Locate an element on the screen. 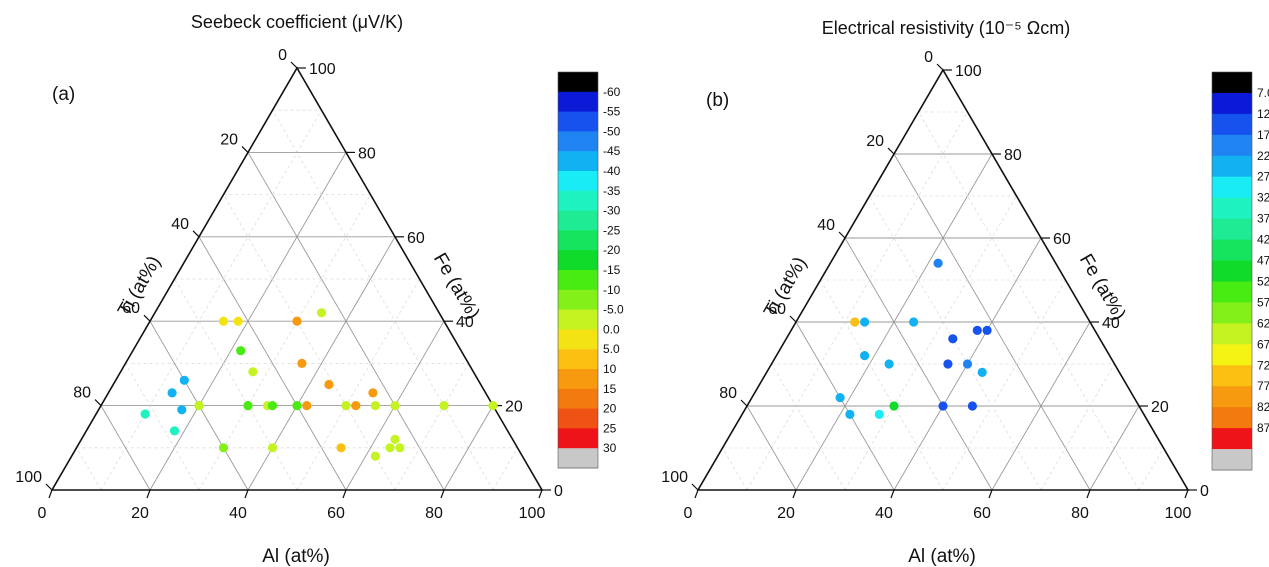 The height and width of the screenshot is (567, 1269). tick-label-al: 60 is located at coordinates (982, 513).